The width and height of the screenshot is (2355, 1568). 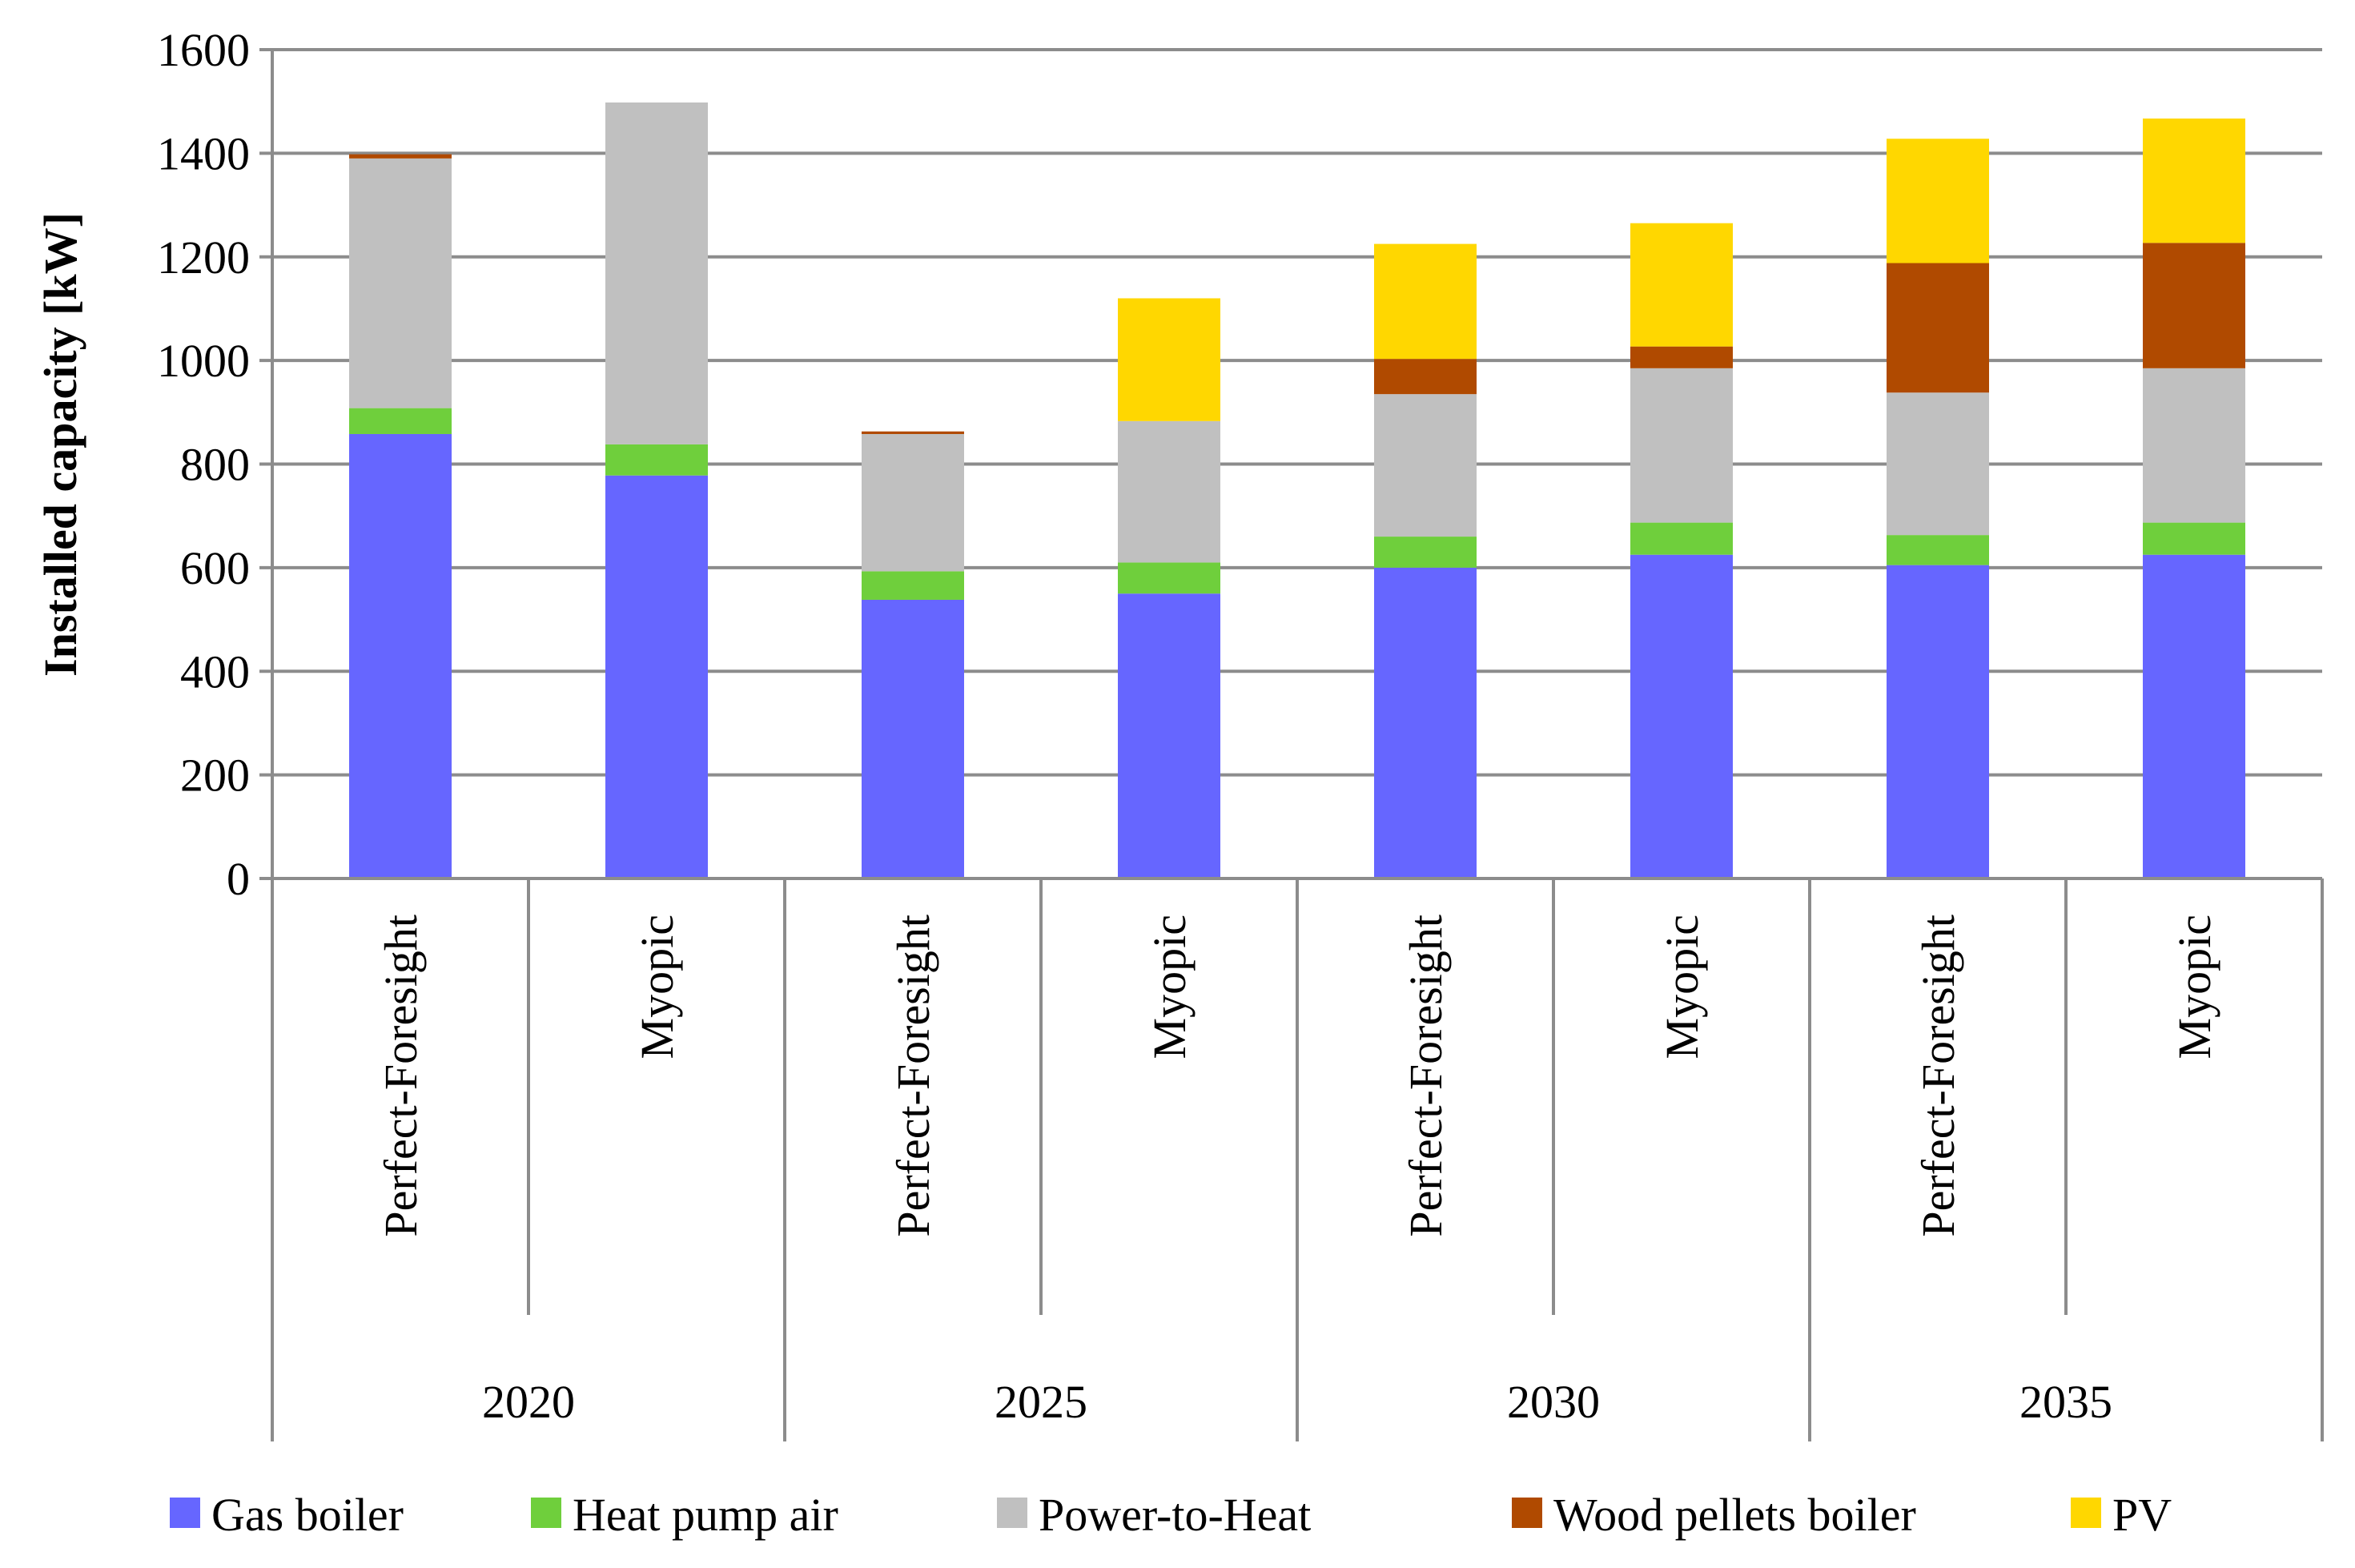 I want to click on y-tick-label: 1200, so click(x=203, y=257).